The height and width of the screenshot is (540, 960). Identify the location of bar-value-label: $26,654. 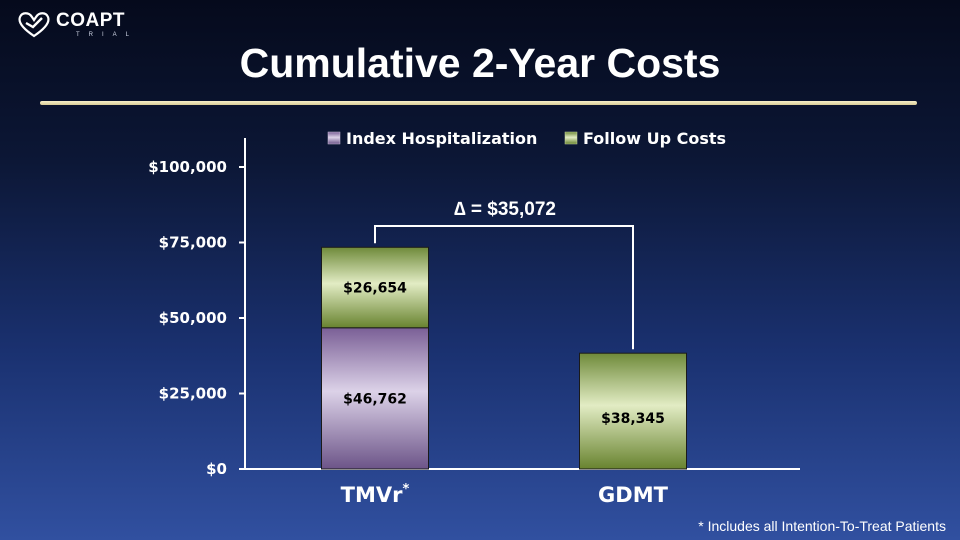
(375, 289).